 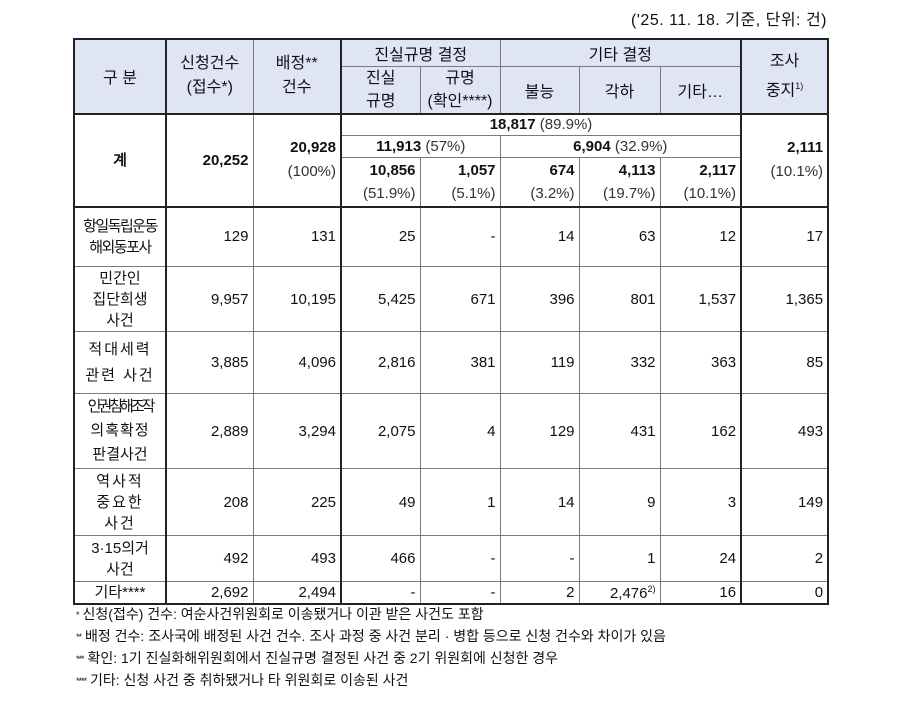 I want to click on header-applications: 신청건수 (접수*), so click(x=209, y=76).